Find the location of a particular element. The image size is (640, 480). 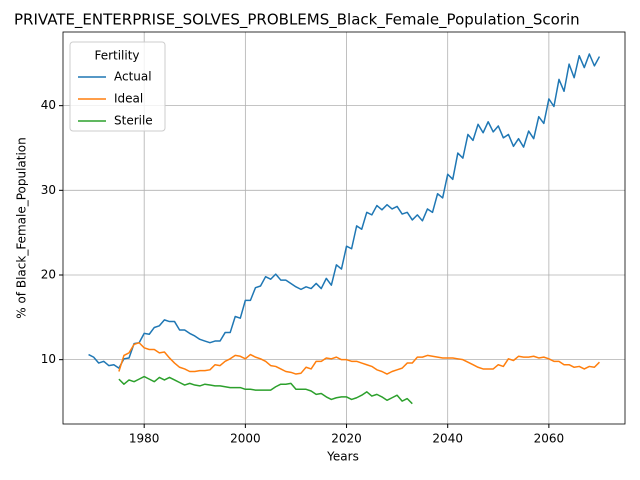

legend-label: Sterile is located at coordinates (133, 121).